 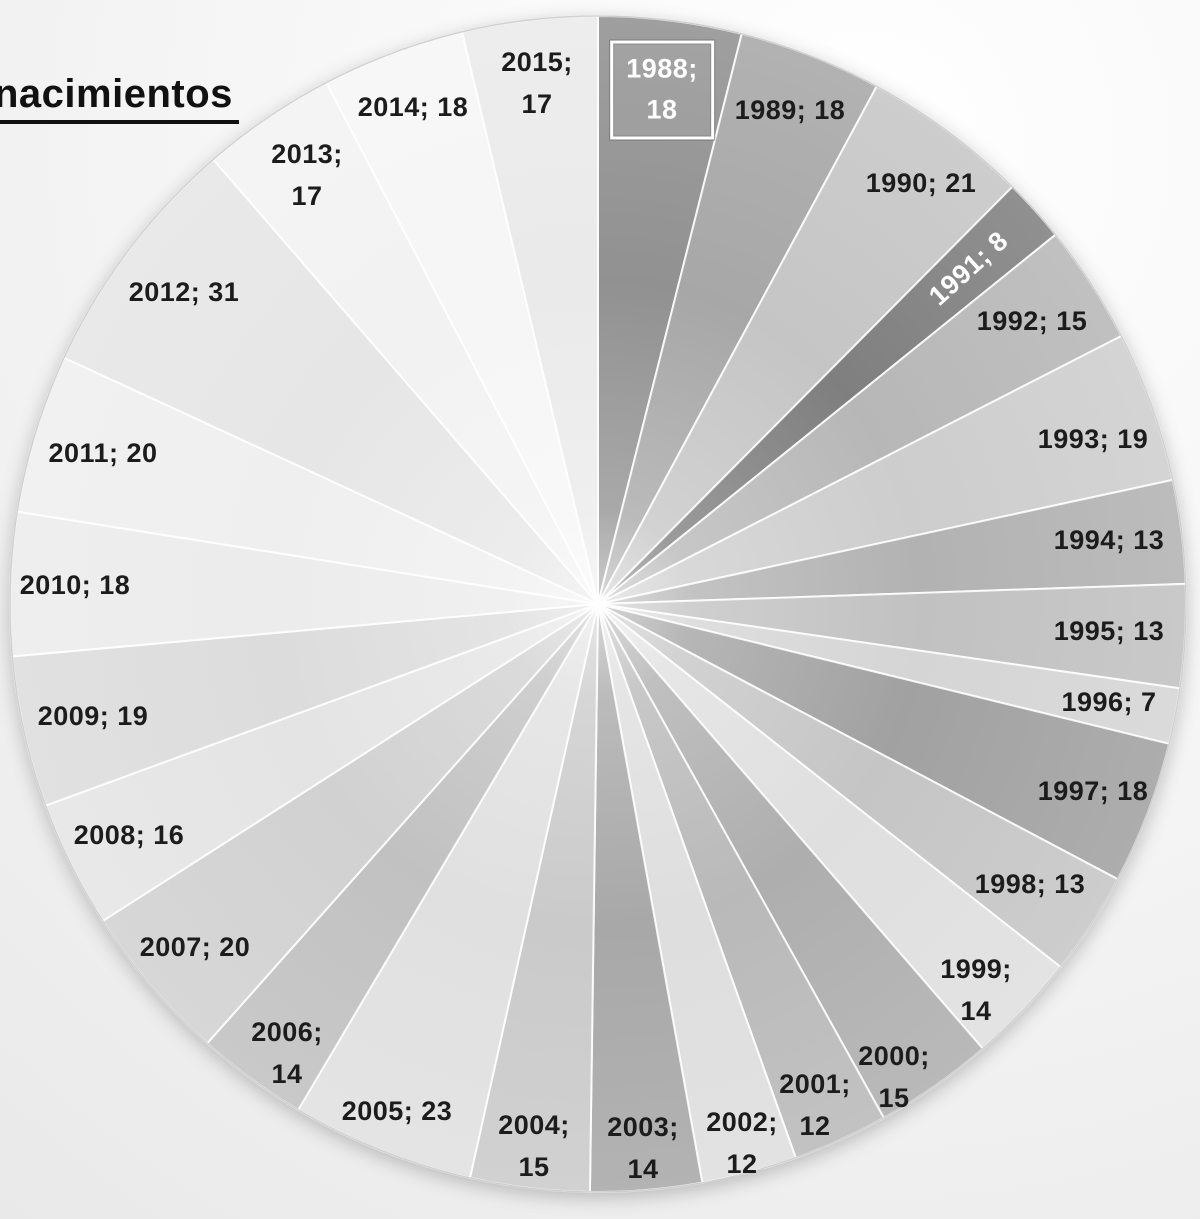 I want to click on pie-slice-2015, so click(x=530, y=310).